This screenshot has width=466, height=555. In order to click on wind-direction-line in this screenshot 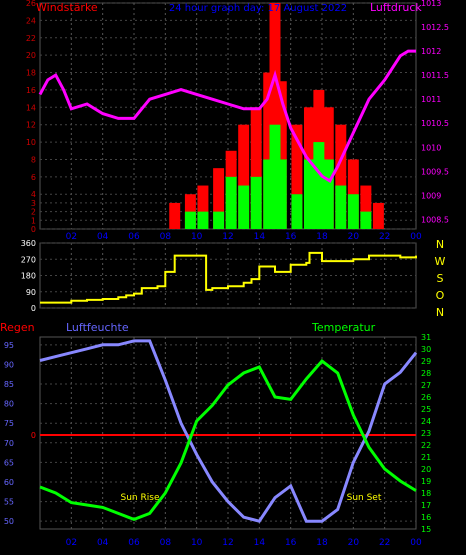, I will do `click(228, 277)`.